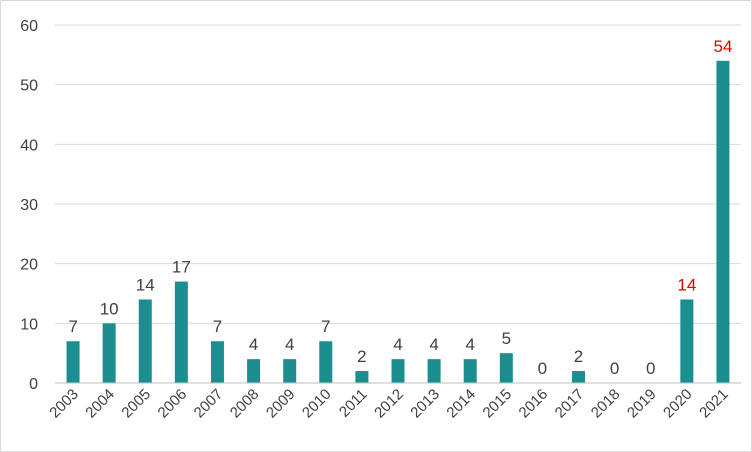  What do you see at coordinates (281, 404) in the screenshot?
I see `x-tick-label: 2009` at bounding box center [281, 404].